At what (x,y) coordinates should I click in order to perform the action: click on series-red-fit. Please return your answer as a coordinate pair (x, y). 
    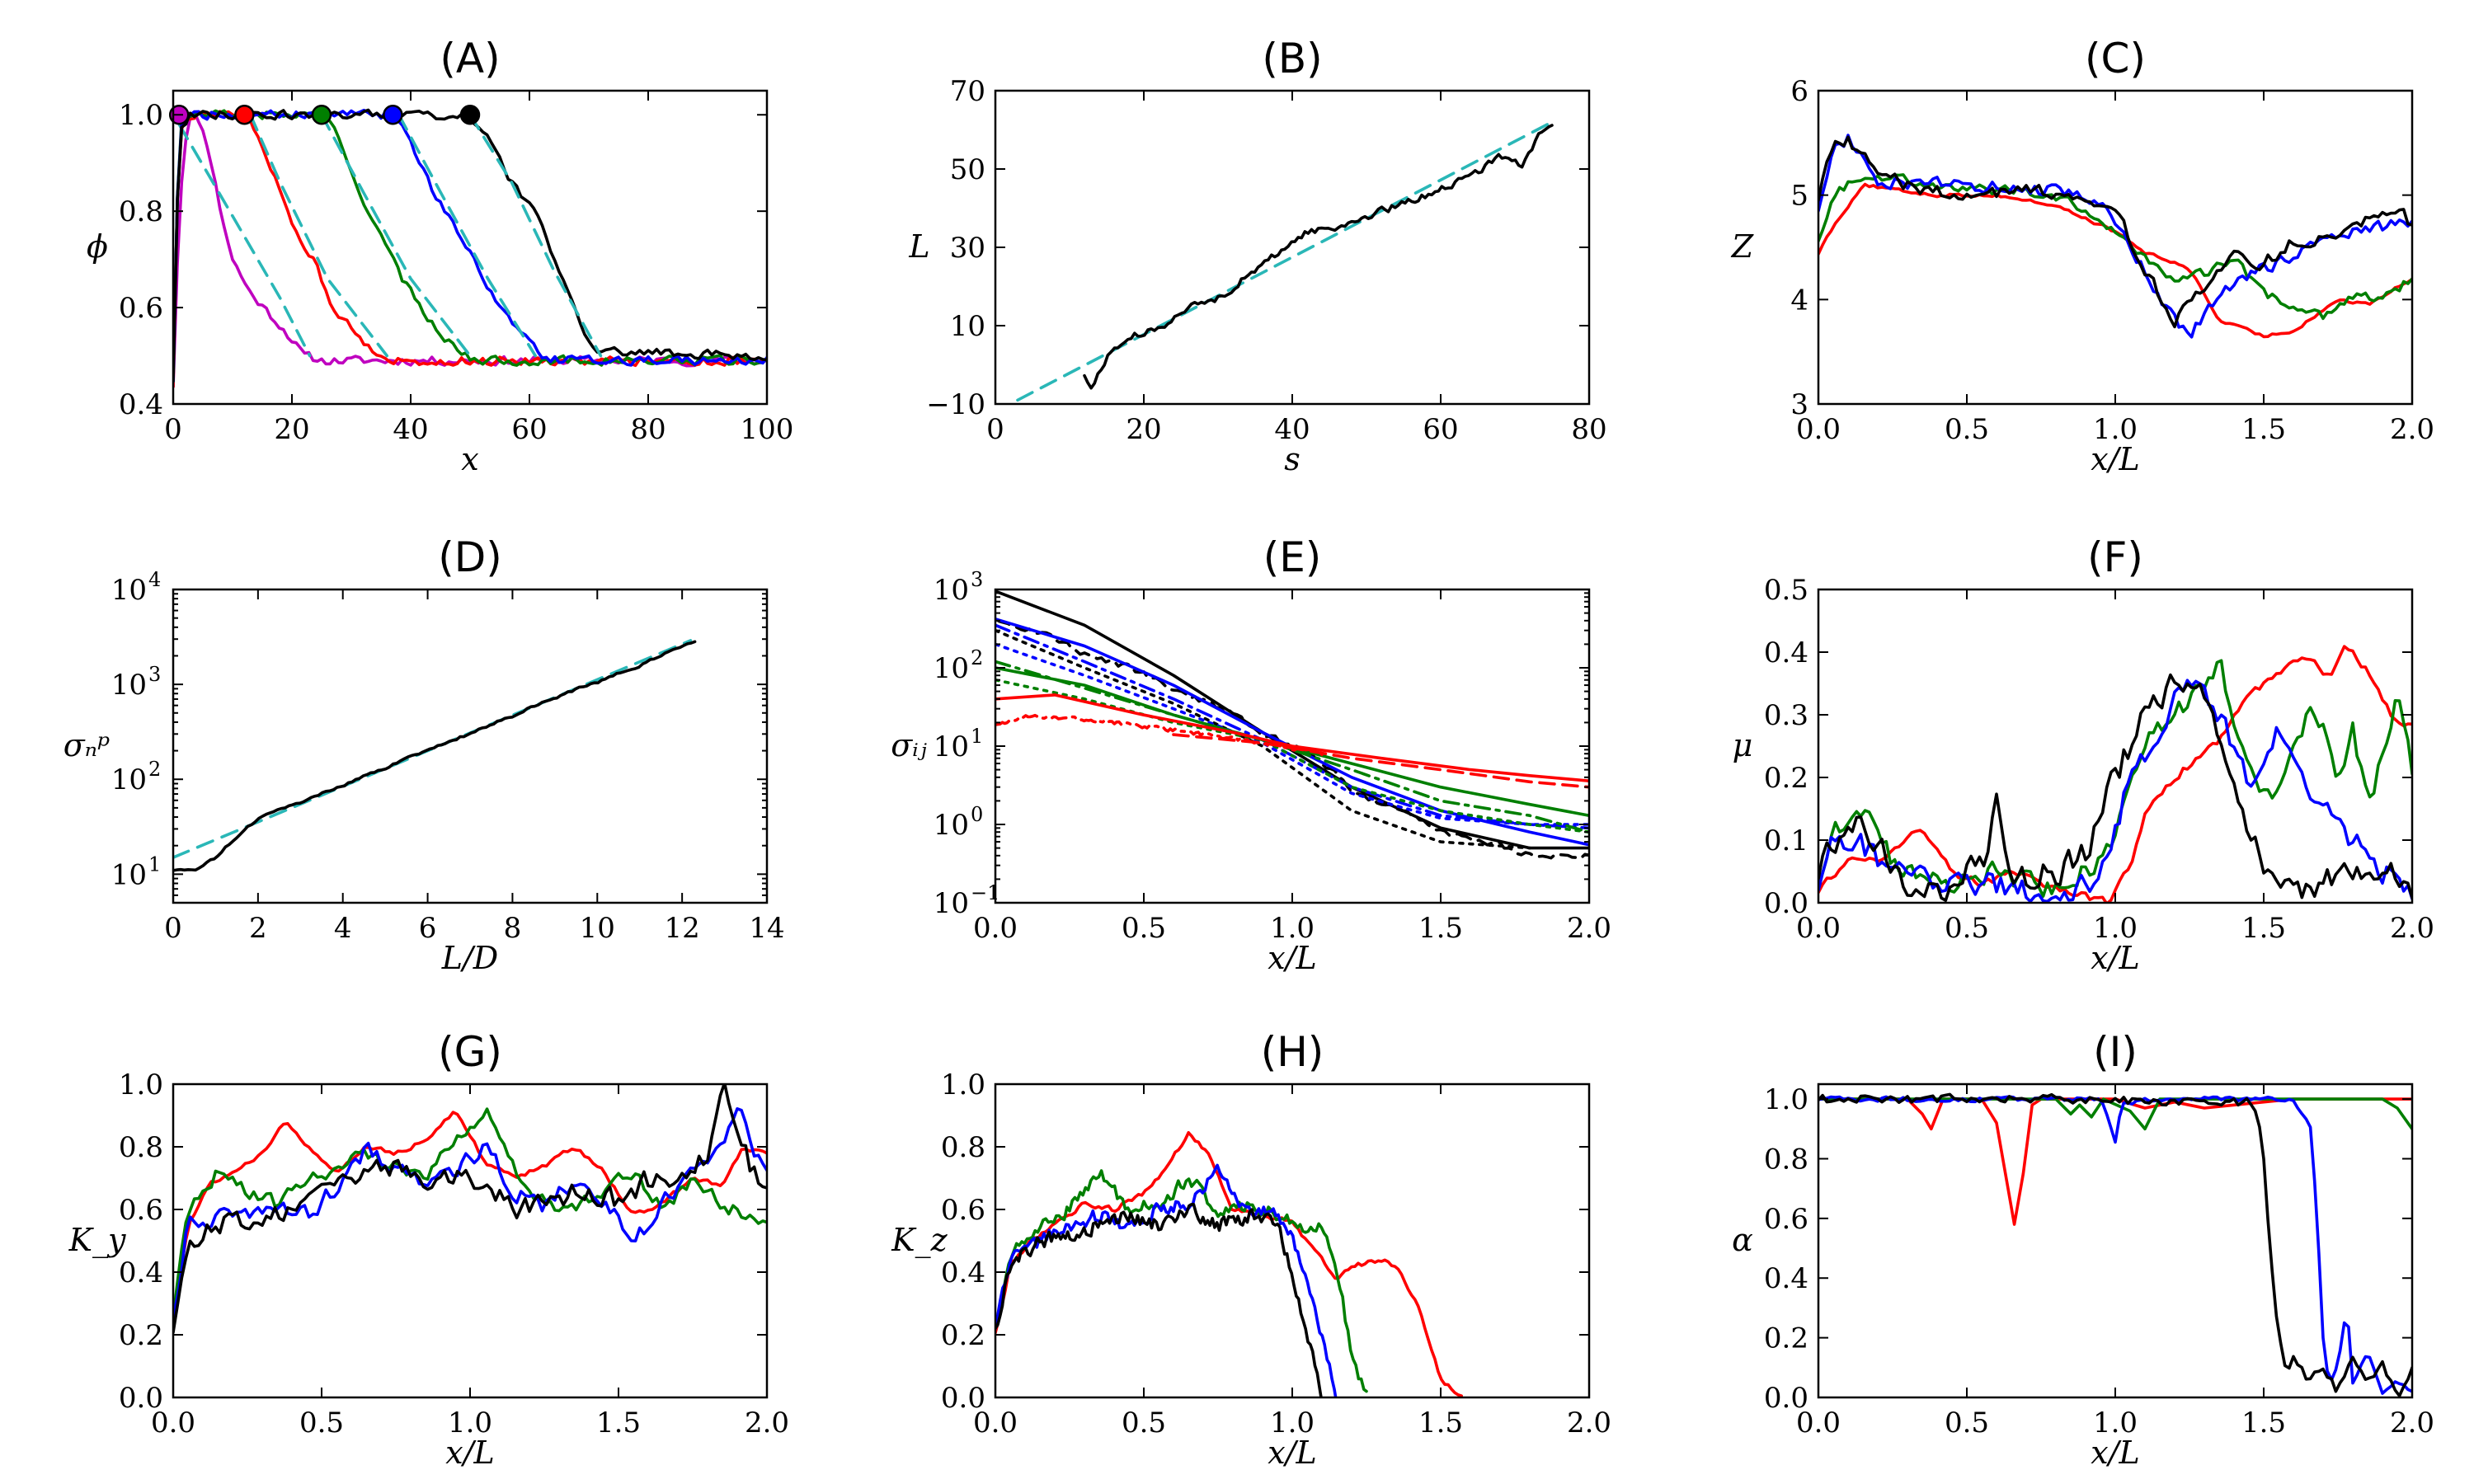
    Looking at the image, I should click on (318, 235).